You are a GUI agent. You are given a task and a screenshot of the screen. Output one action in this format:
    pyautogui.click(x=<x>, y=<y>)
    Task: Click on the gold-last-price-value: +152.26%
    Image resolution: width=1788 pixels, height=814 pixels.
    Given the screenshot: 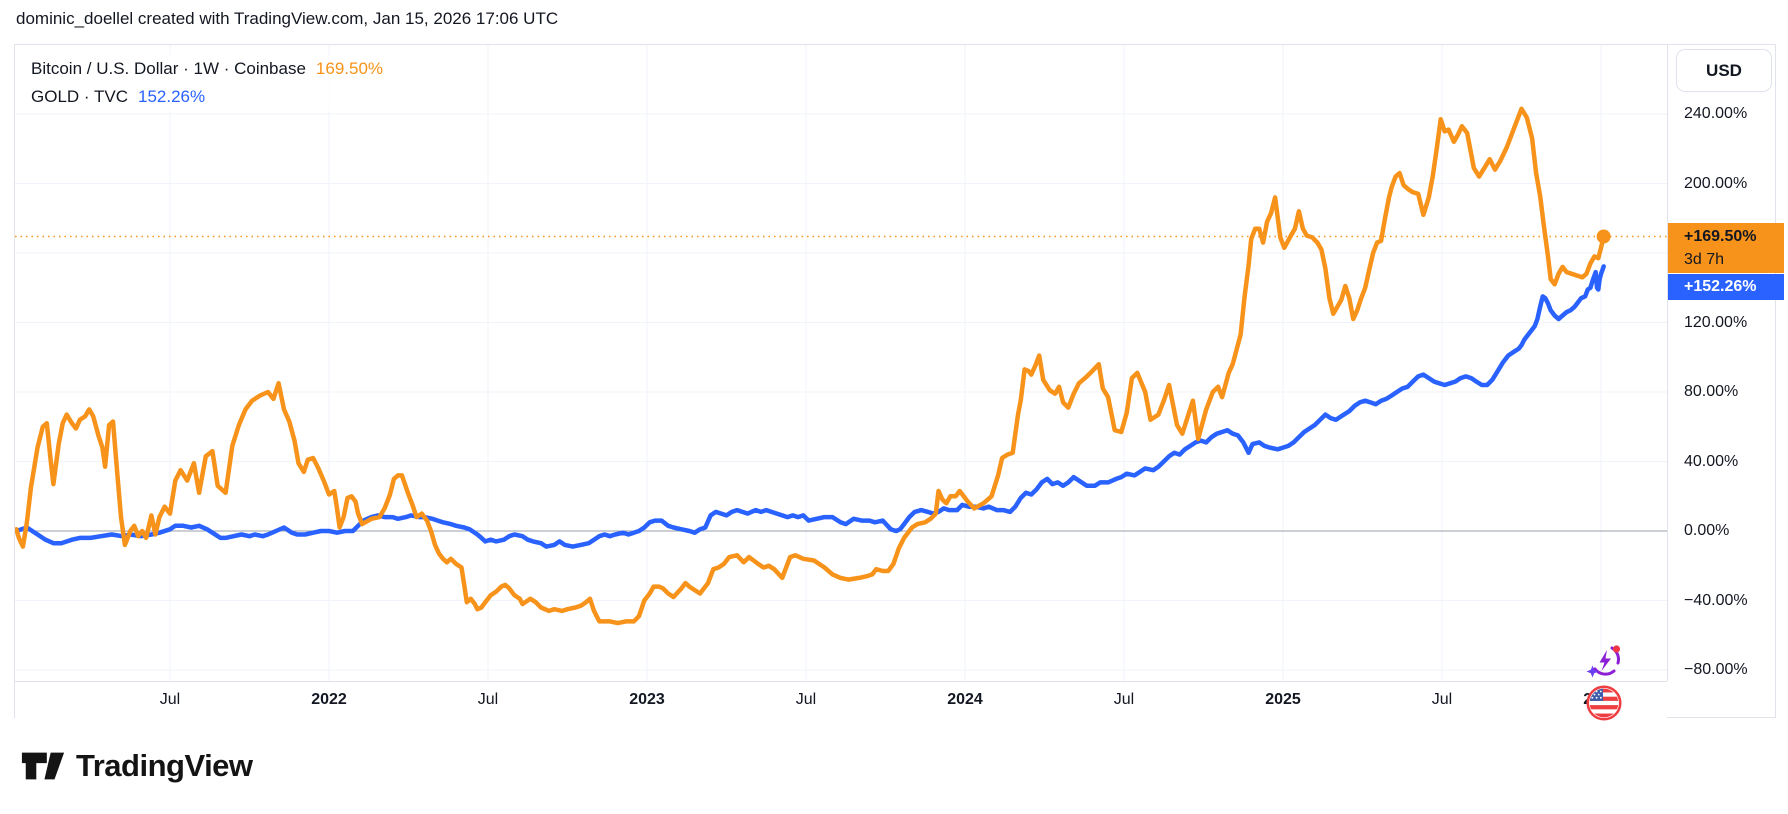 What is the action you would take?
    pyautogui.click(x=1720, y=286)
    